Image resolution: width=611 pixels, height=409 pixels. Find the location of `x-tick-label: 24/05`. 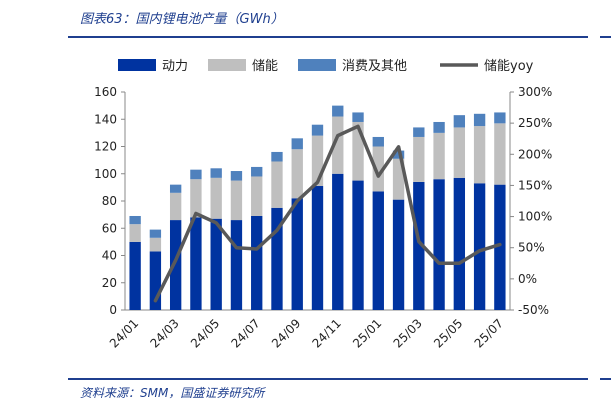

x-tick-label: 24/05 is located at coordinates (205, 333).